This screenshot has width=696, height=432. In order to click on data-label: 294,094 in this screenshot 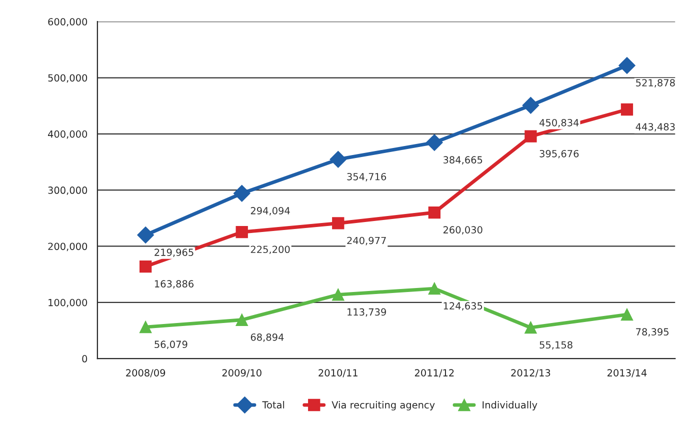, I will do `click(270, 211)`.